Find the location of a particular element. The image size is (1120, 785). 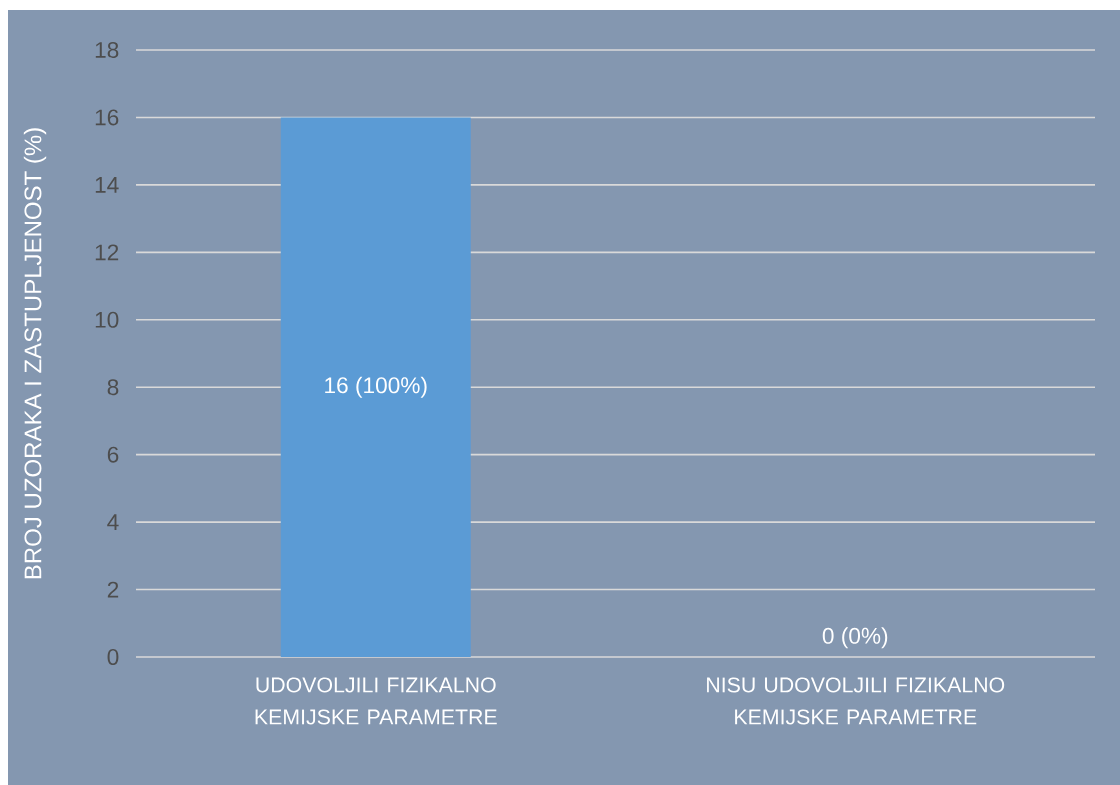

y-tick-label: 0 is located at coordinates (113, 657).